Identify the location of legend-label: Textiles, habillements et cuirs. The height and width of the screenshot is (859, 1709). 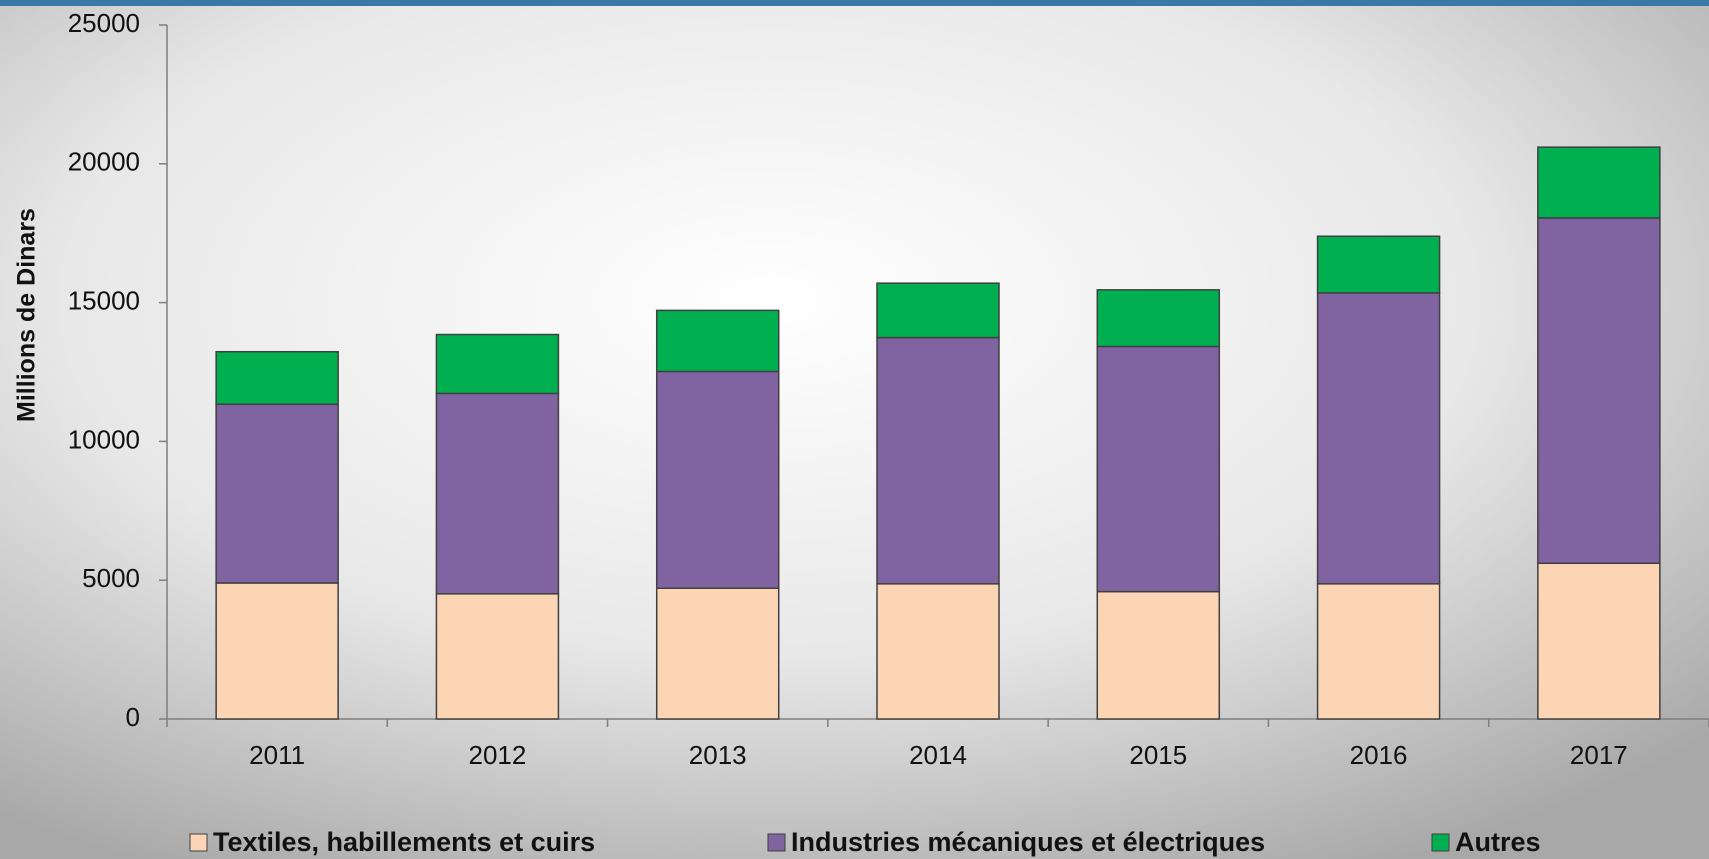
(404, 842).